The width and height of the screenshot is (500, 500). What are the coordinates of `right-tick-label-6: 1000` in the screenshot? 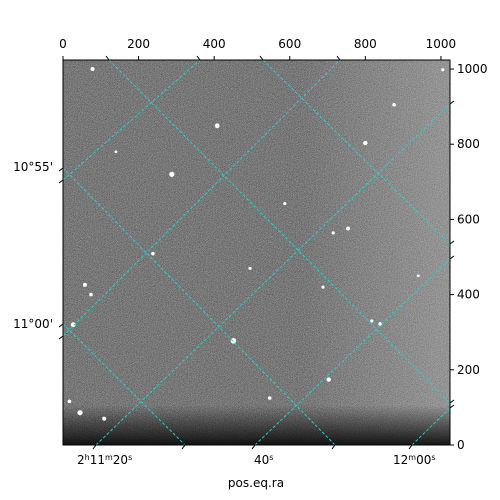 It's located at (472, 69).